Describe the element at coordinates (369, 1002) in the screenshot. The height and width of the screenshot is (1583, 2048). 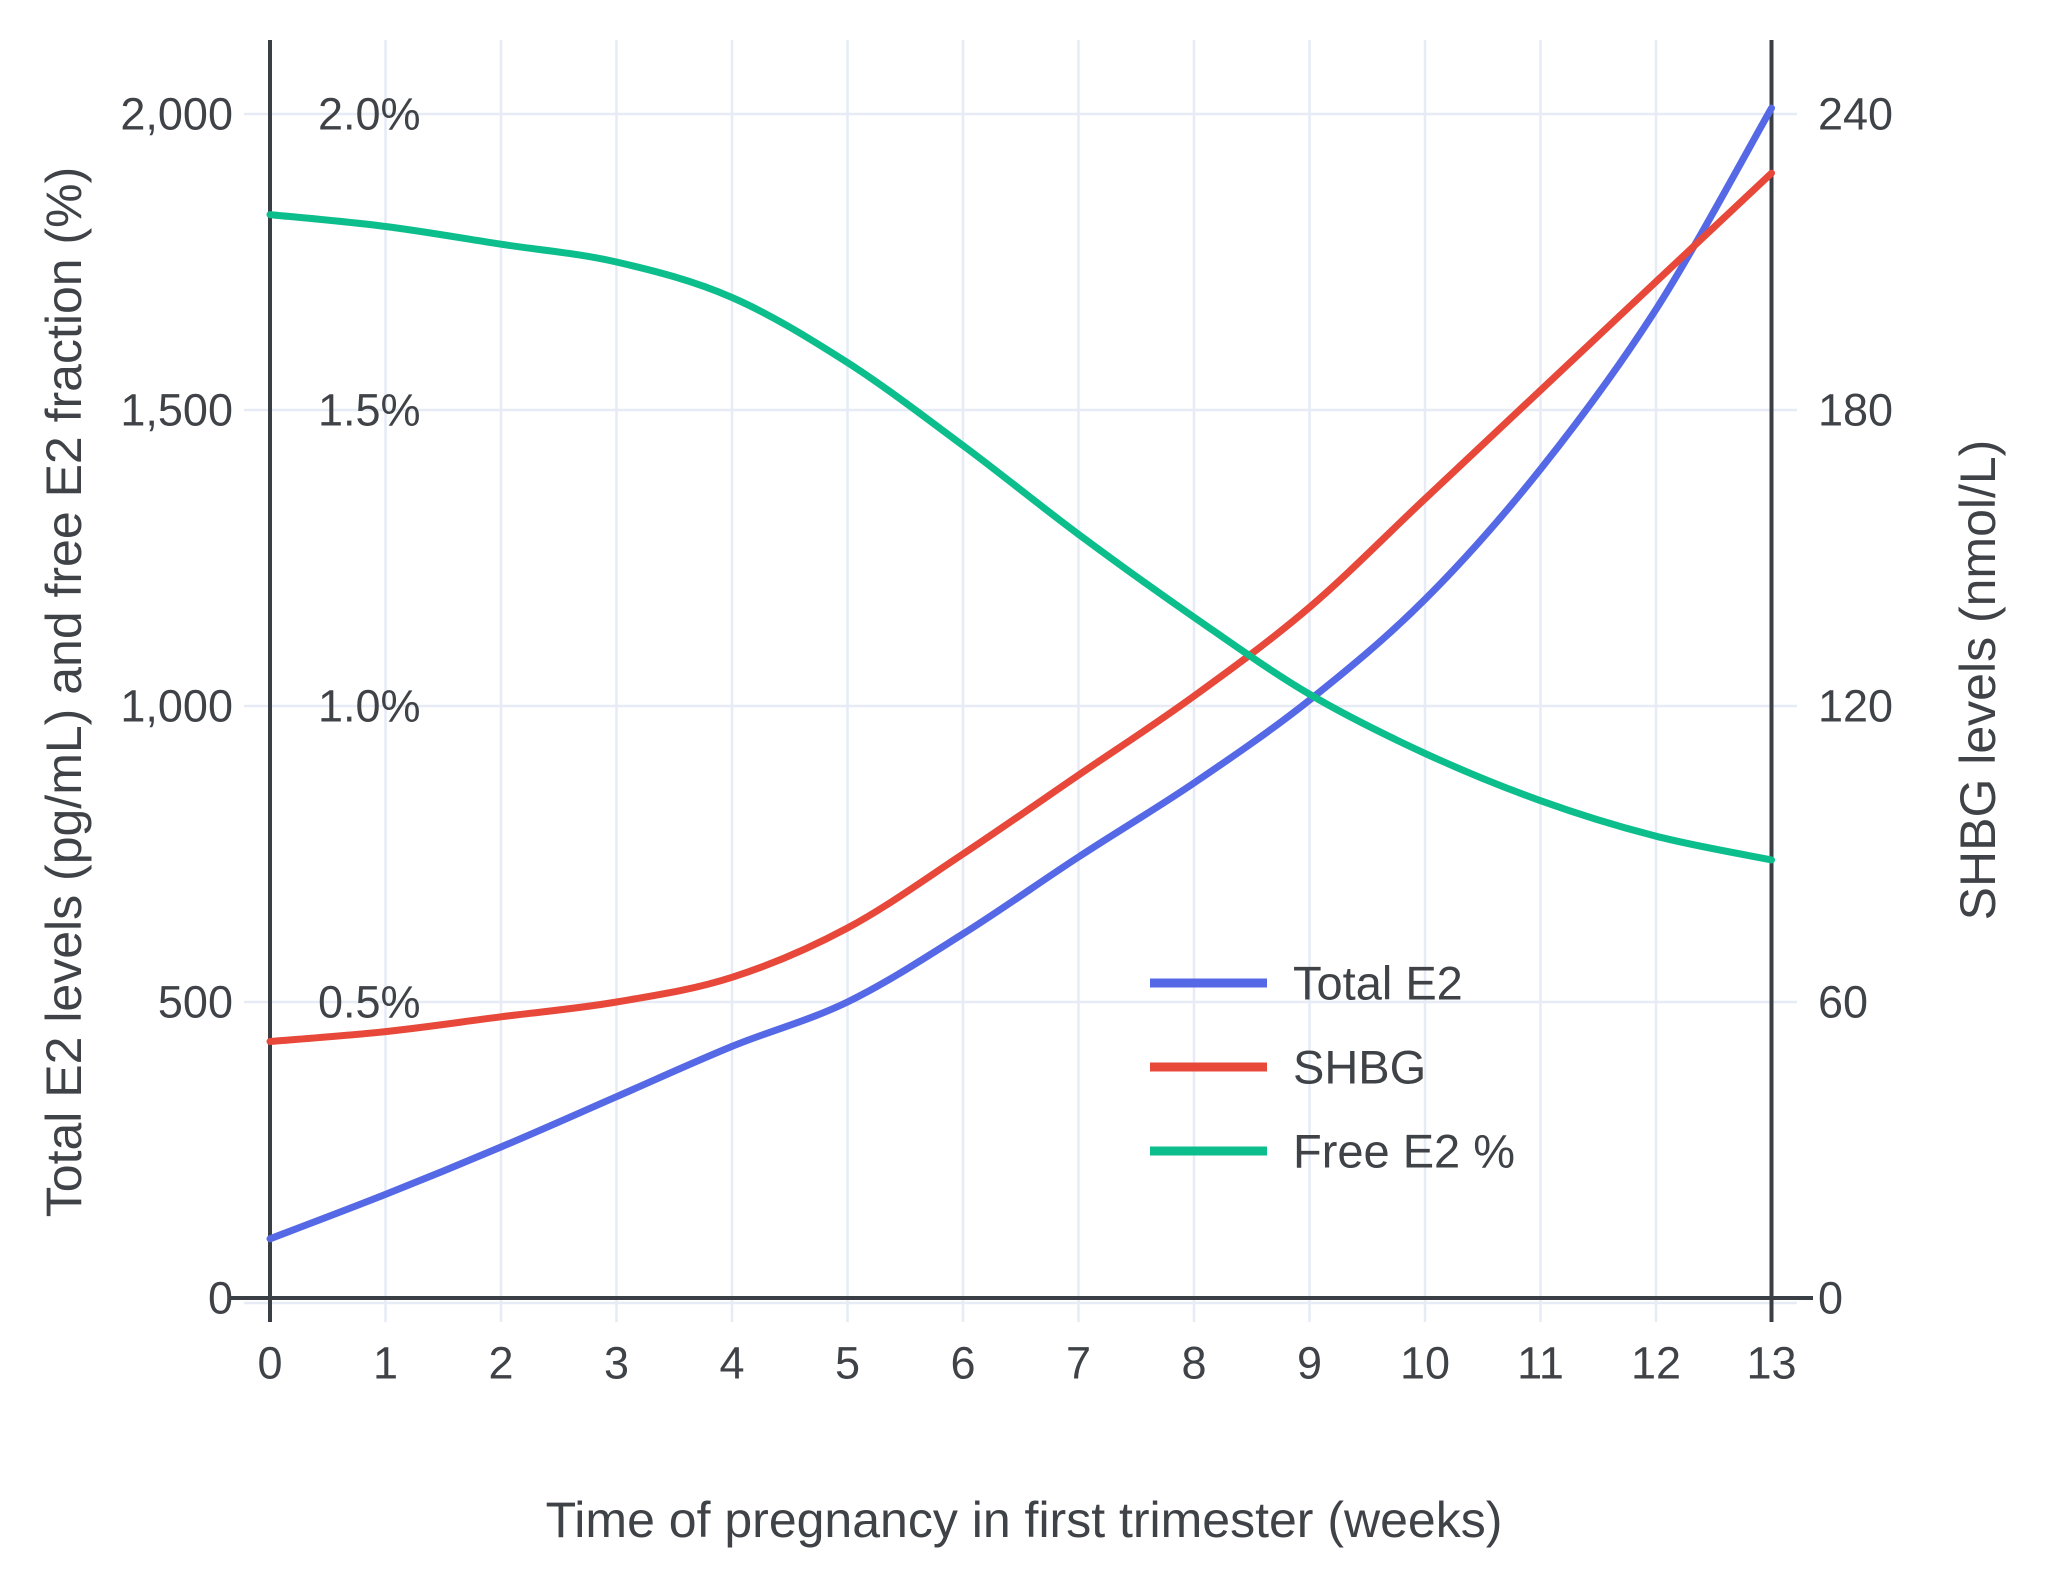
I see `percent-tick-label: 0.5%` at that location.